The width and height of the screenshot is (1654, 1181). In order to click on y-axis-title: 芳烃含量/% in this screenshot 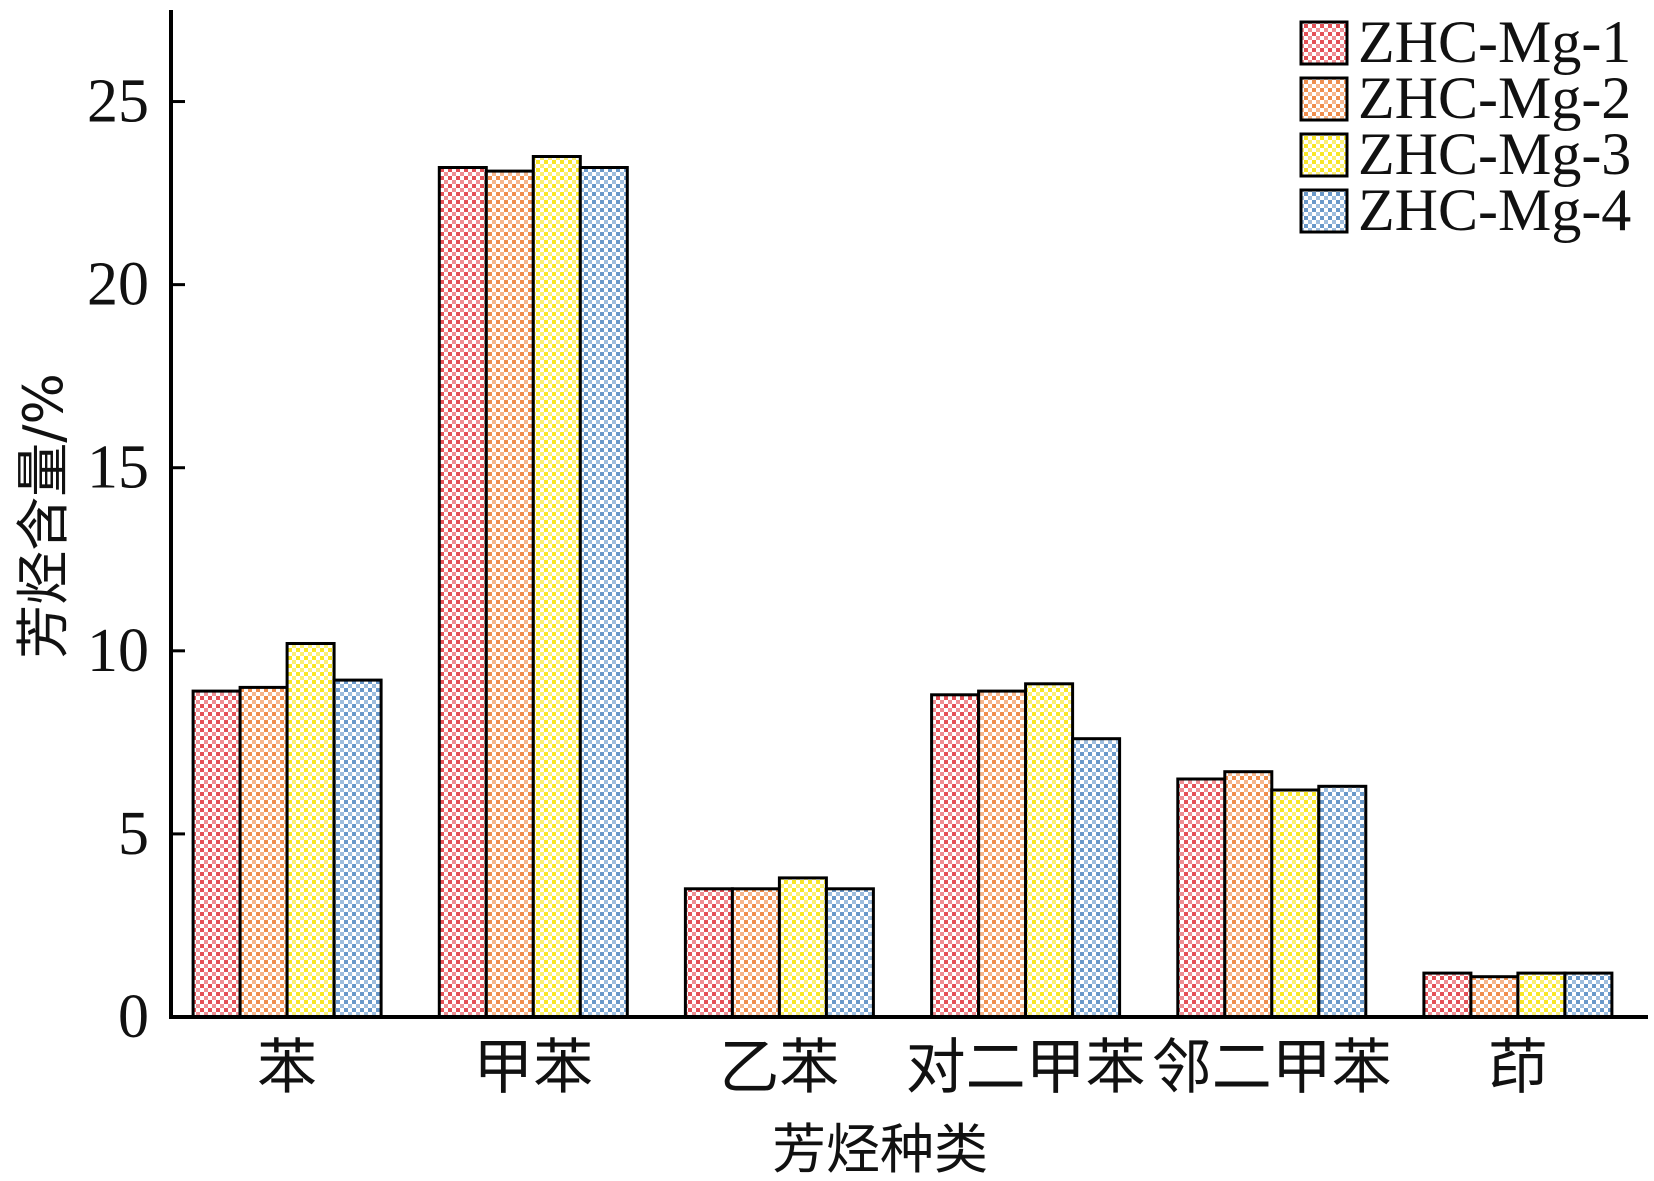, I will do `click(43, 516)`.